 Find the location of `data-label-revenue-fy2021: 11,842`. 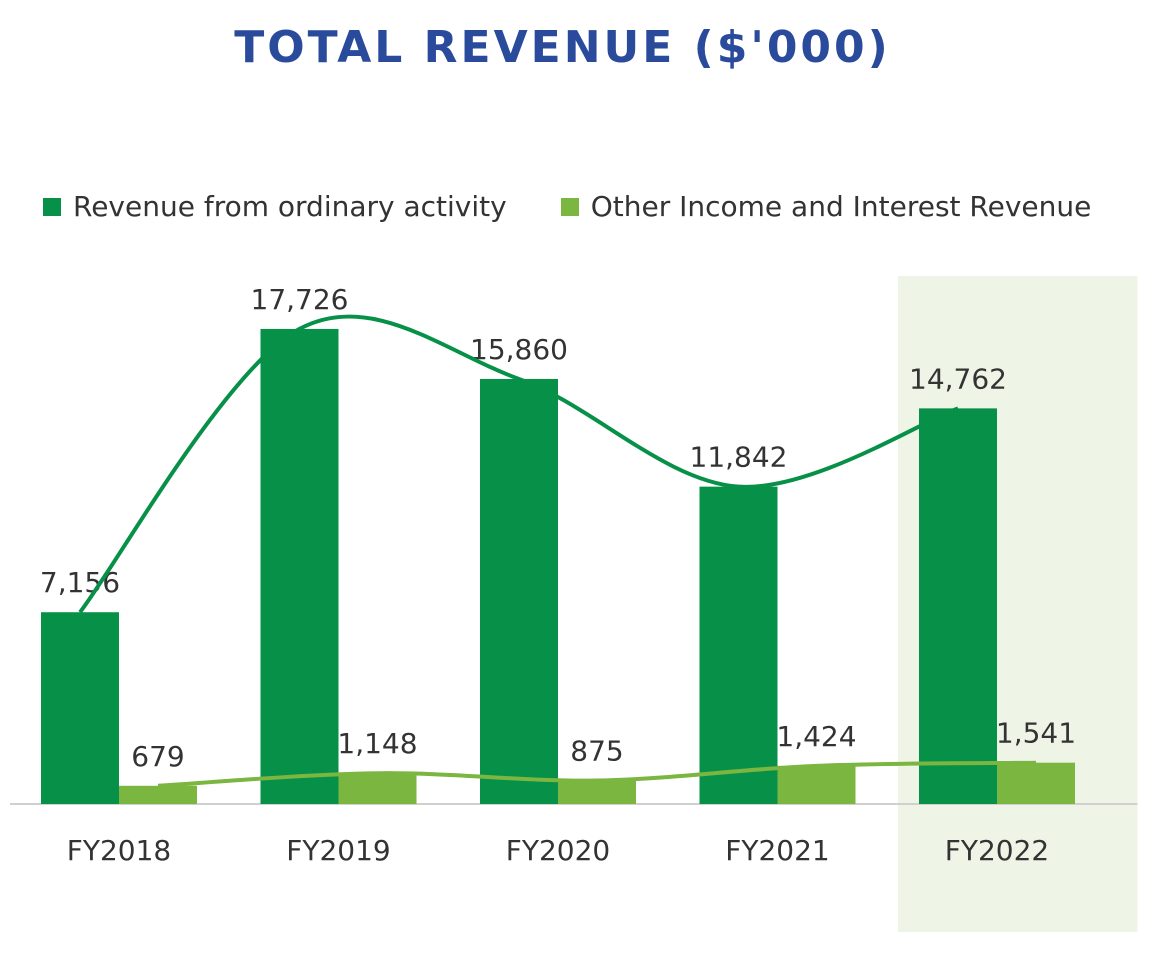

data-label-revenue-fy2021: 11,842 is located at coordinates (739, 457).